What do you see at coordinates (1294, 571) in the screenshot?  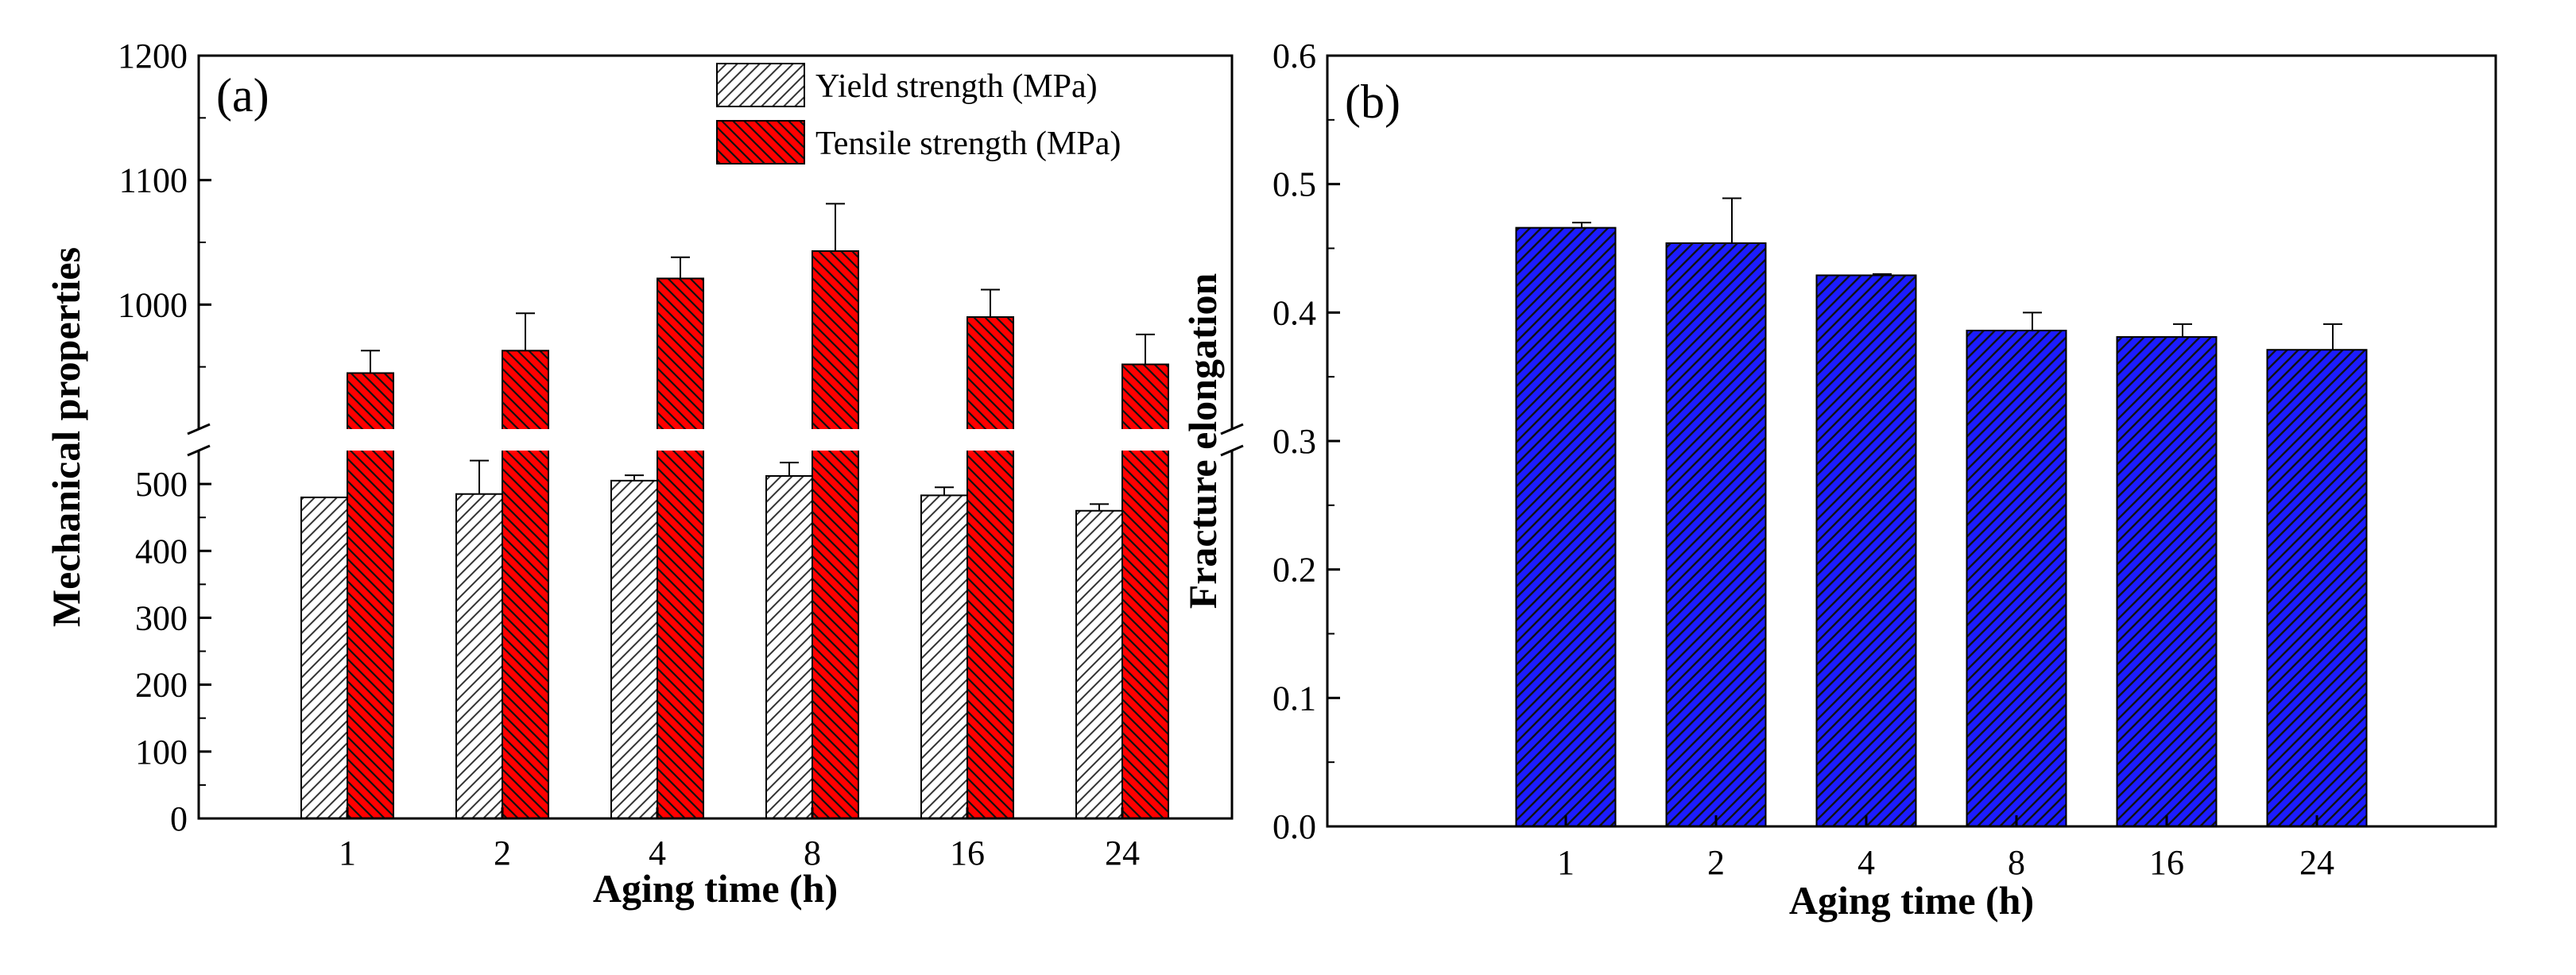 I see `y-tick-label-0.2: 0.2` at bounding box center [1294, 571].